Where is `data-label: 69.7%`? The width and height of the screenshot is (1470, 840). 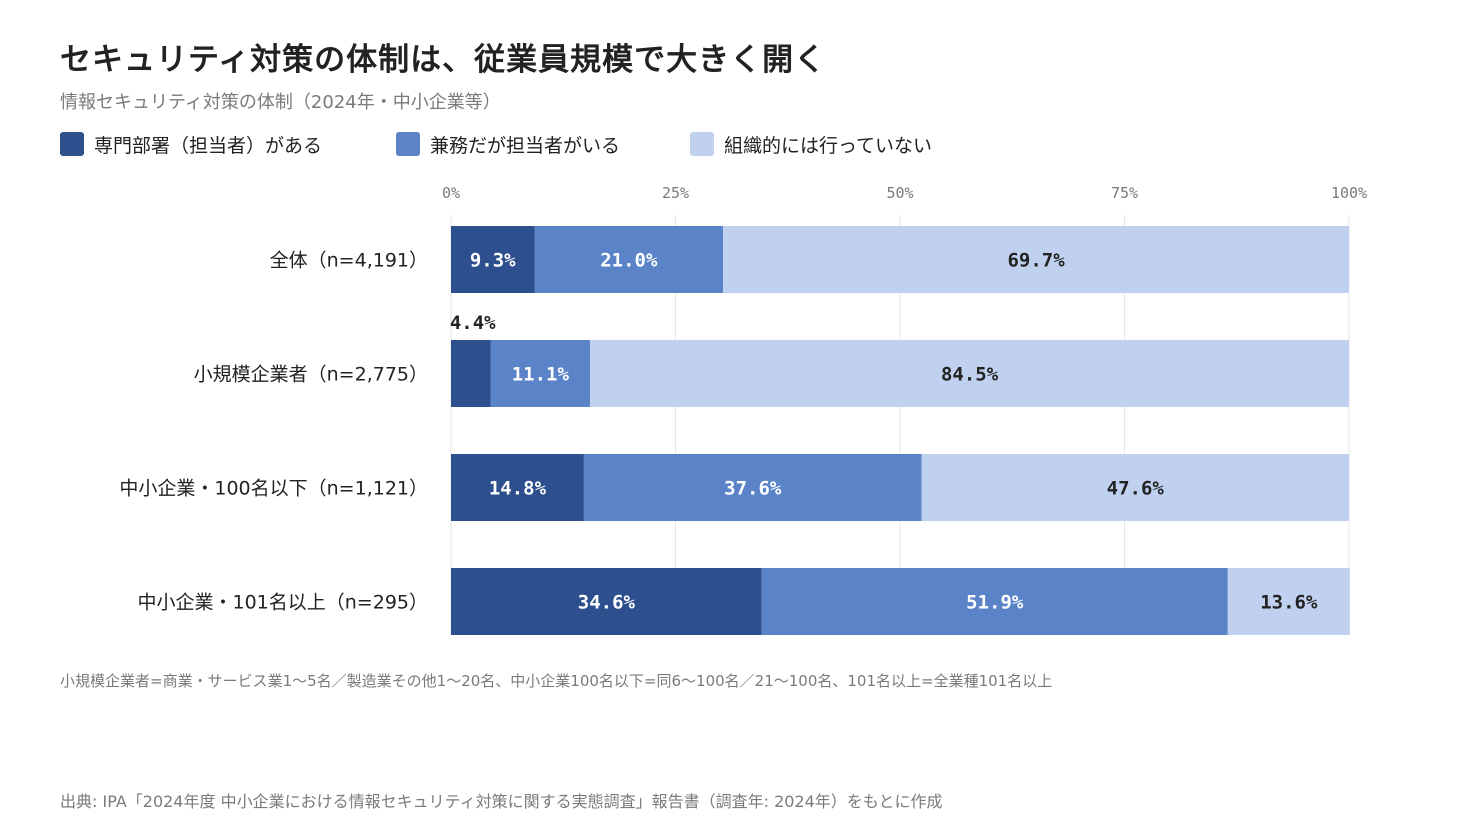
data-label: 69.7% is located at coordinates (1036, 261).